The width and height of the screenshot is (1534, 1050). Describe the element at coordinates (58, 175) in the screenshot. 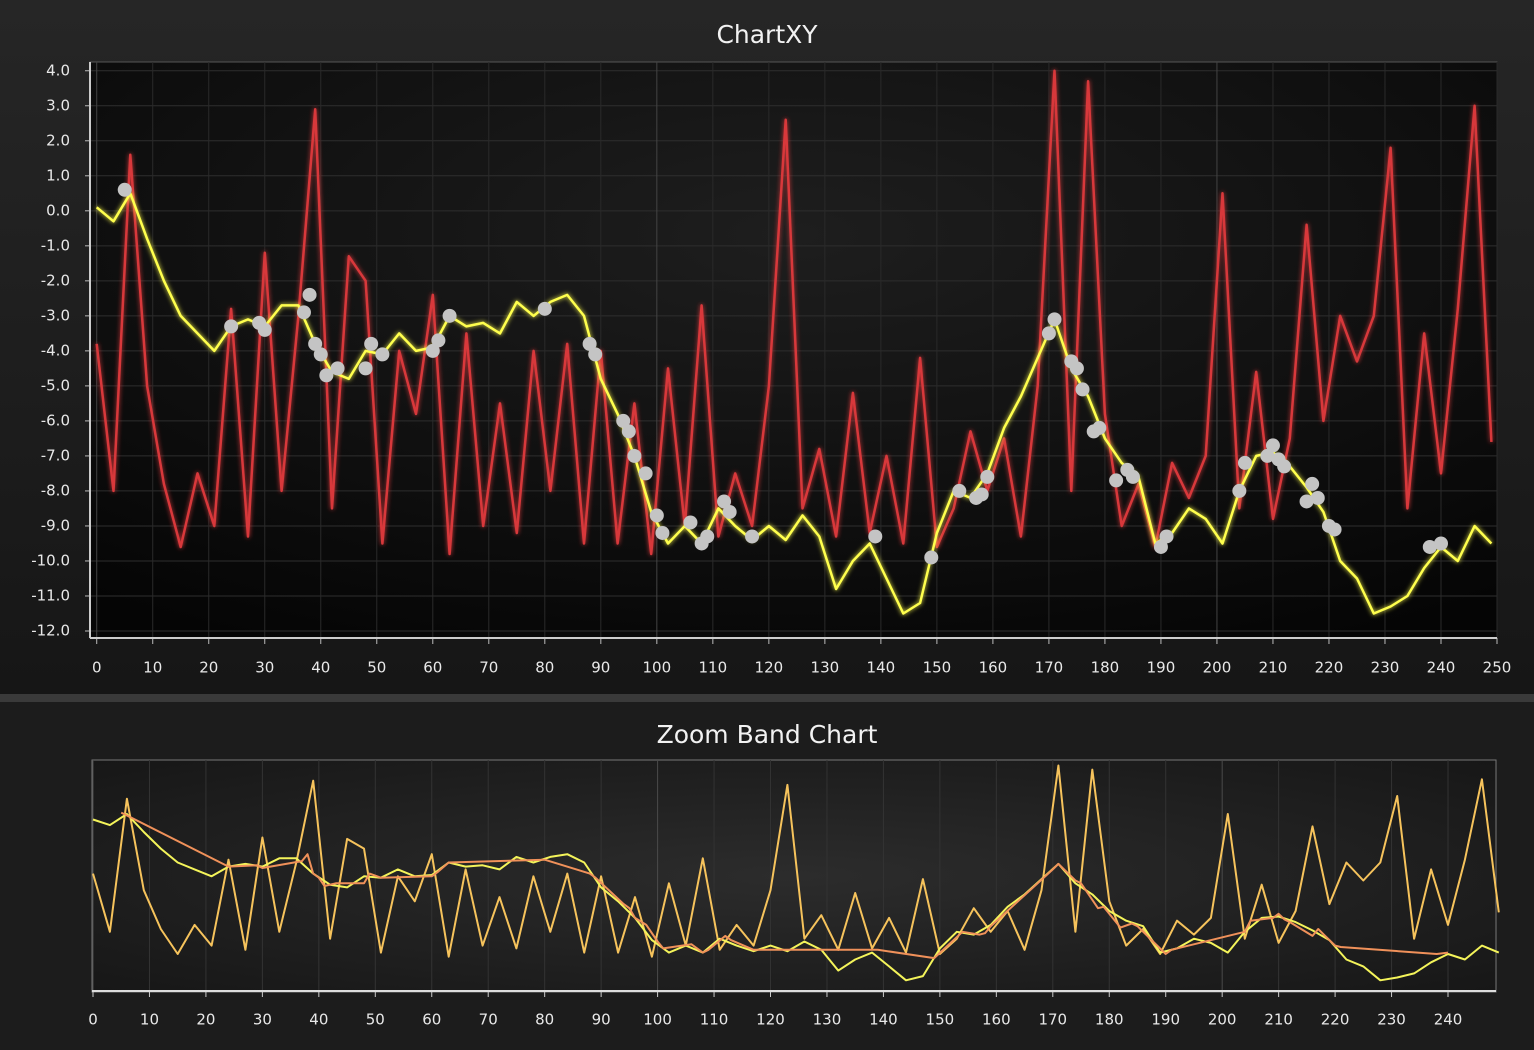

I see `y-tick-label: 1.0` at that location.